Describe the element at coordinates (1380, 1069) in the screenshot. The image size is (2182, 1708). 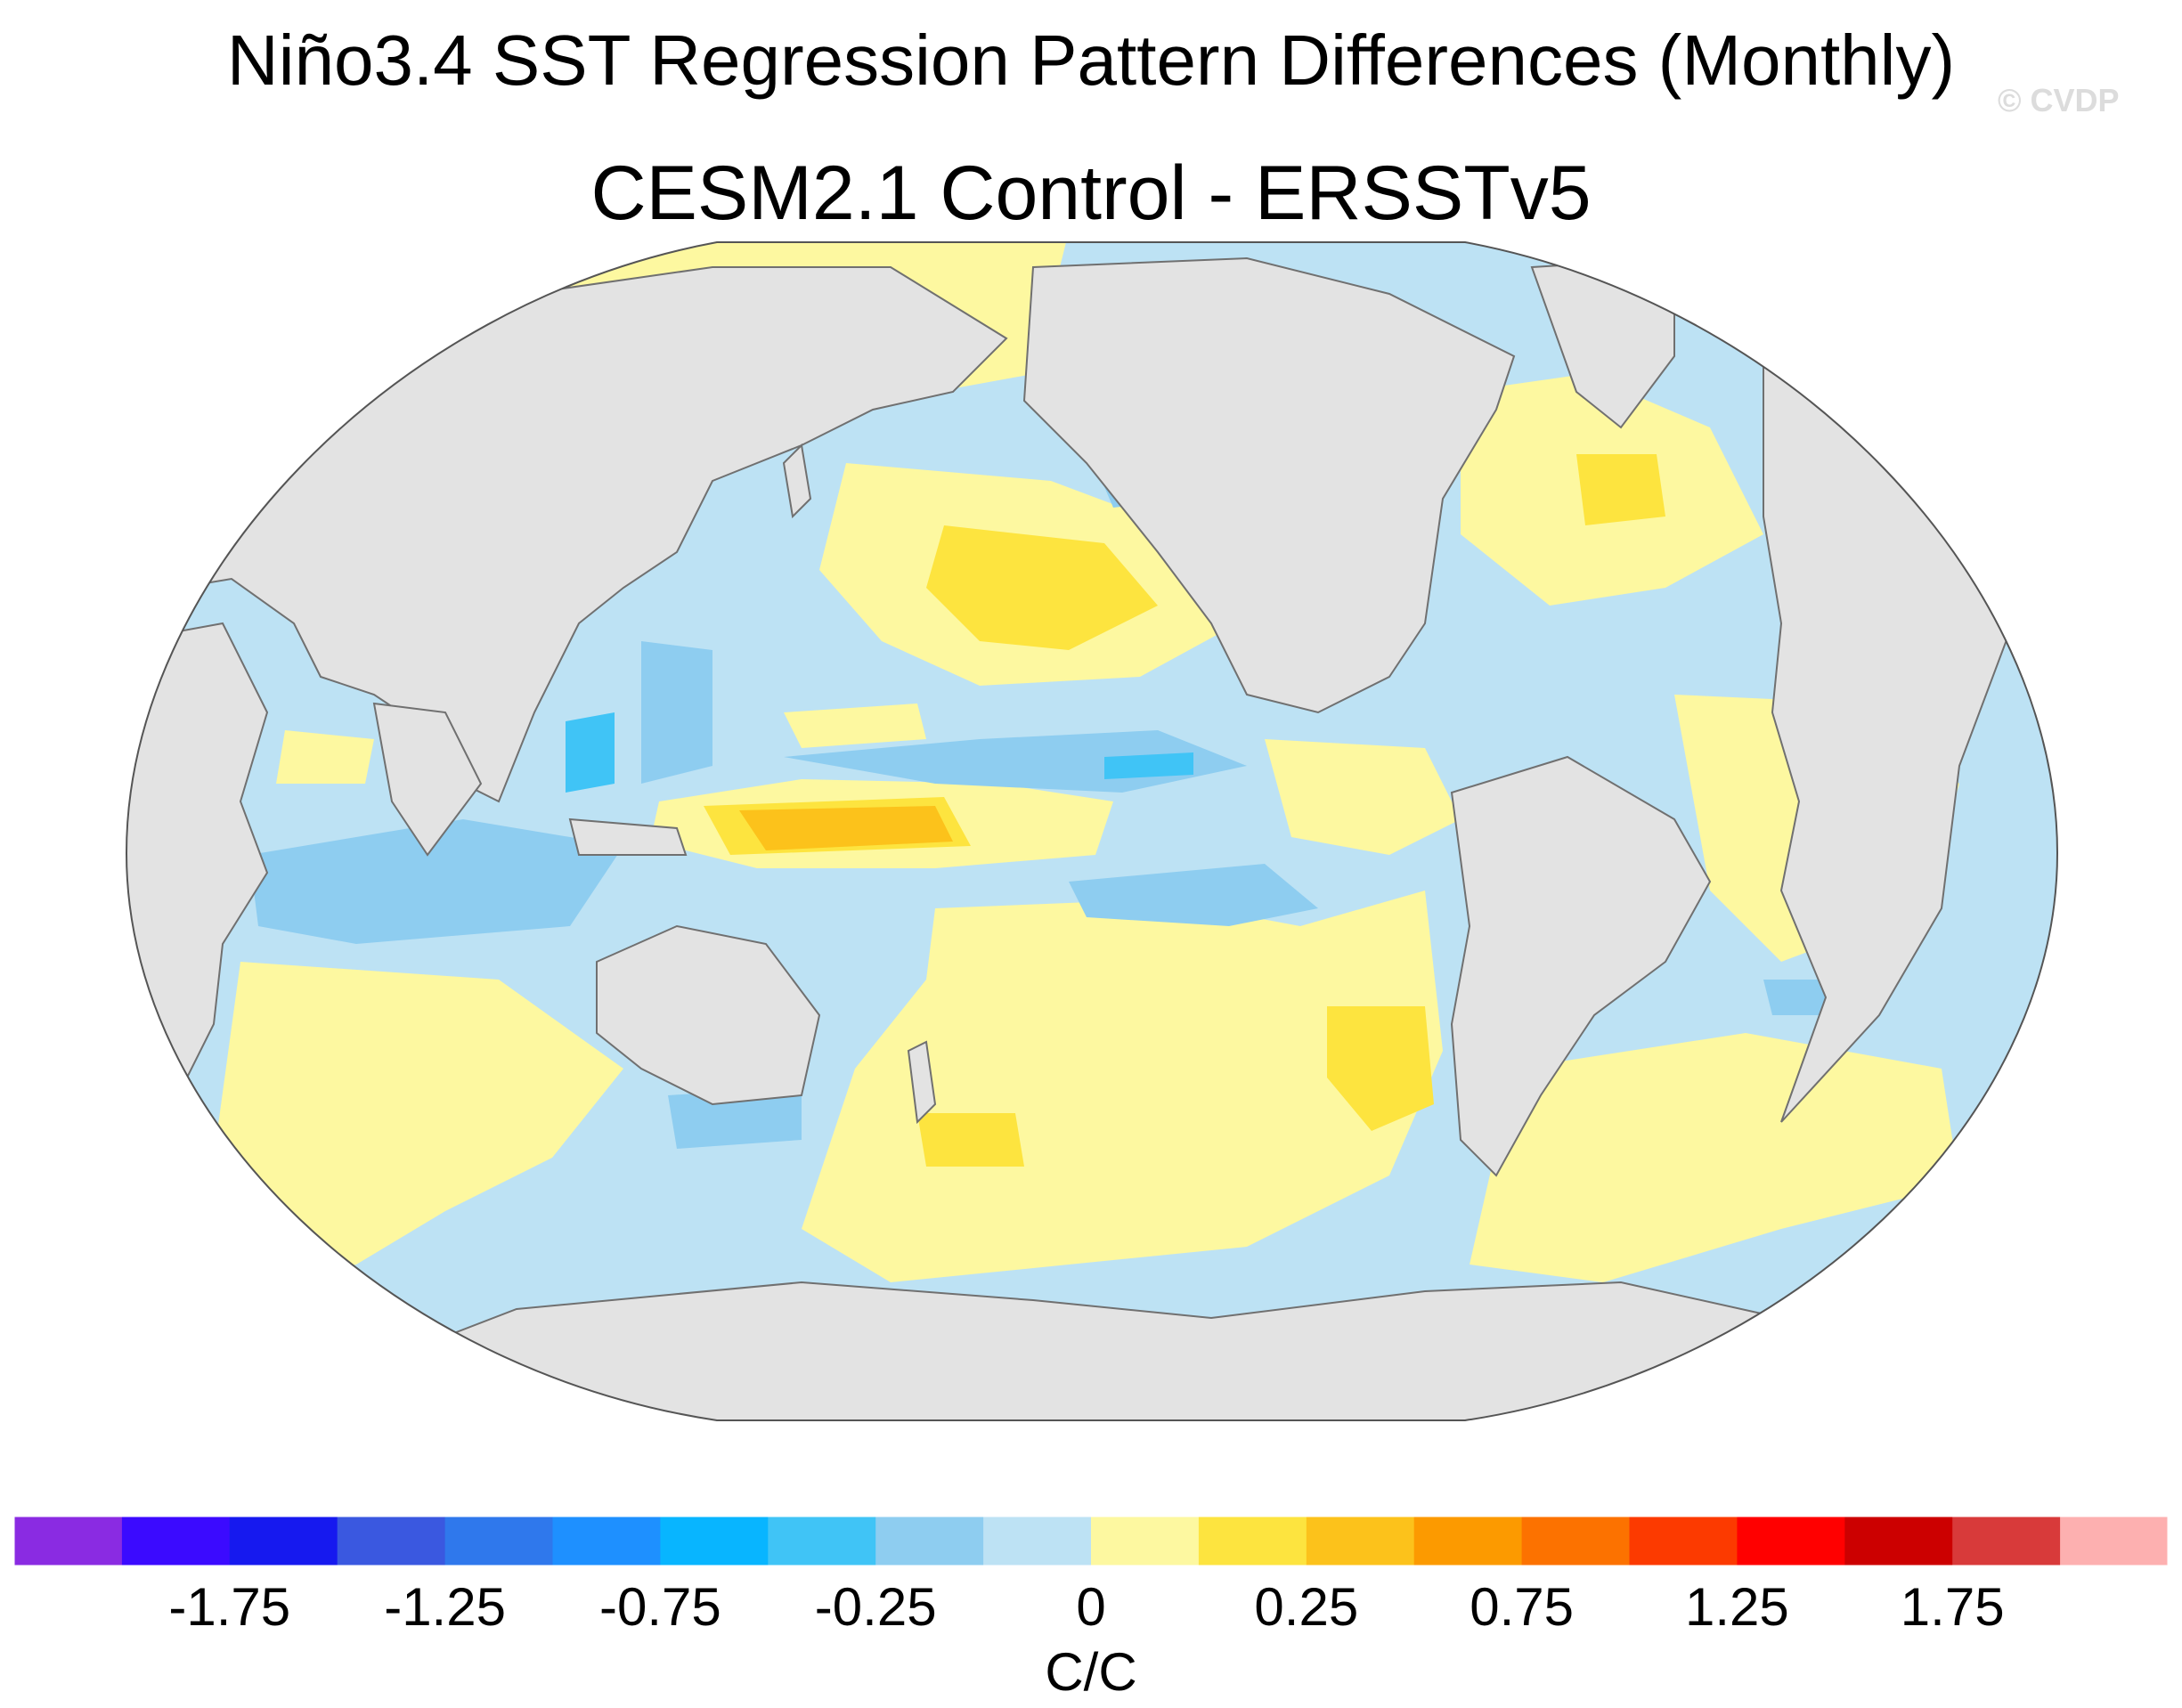
I see `south-pacific-core` at that location.